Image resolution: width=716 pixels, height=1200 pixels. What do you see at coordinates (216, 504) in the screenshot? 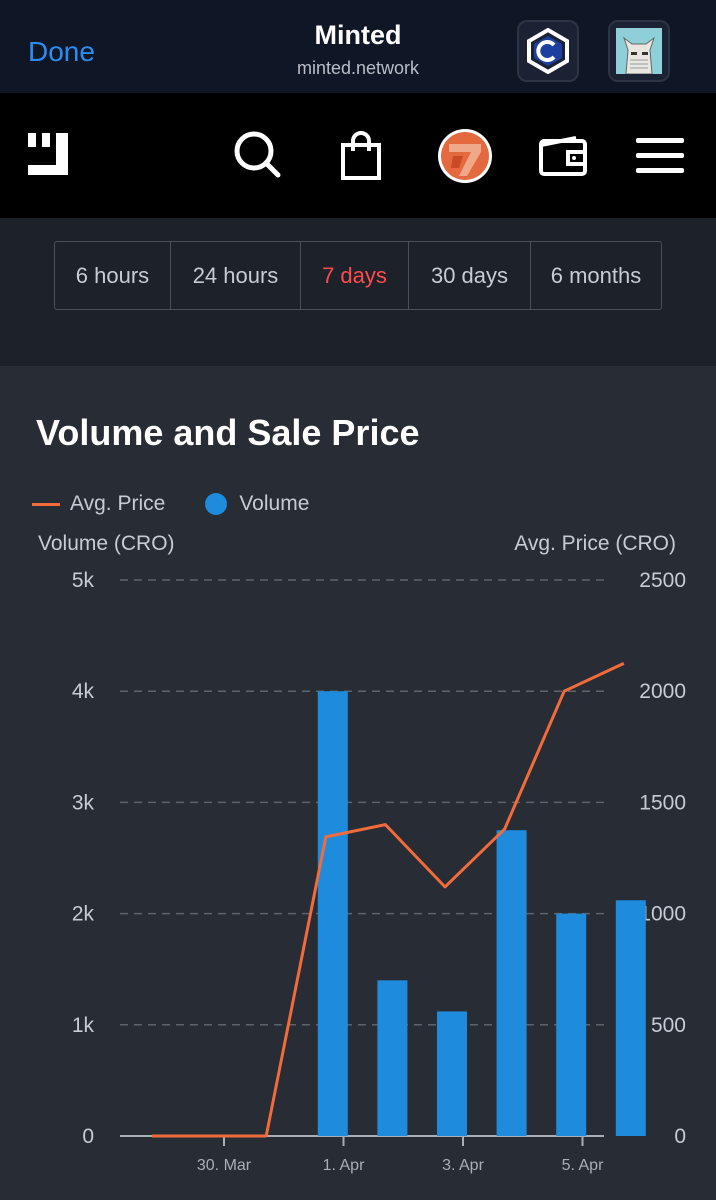
I see `legend-volume-swatch` at bounding box center [216, 504].